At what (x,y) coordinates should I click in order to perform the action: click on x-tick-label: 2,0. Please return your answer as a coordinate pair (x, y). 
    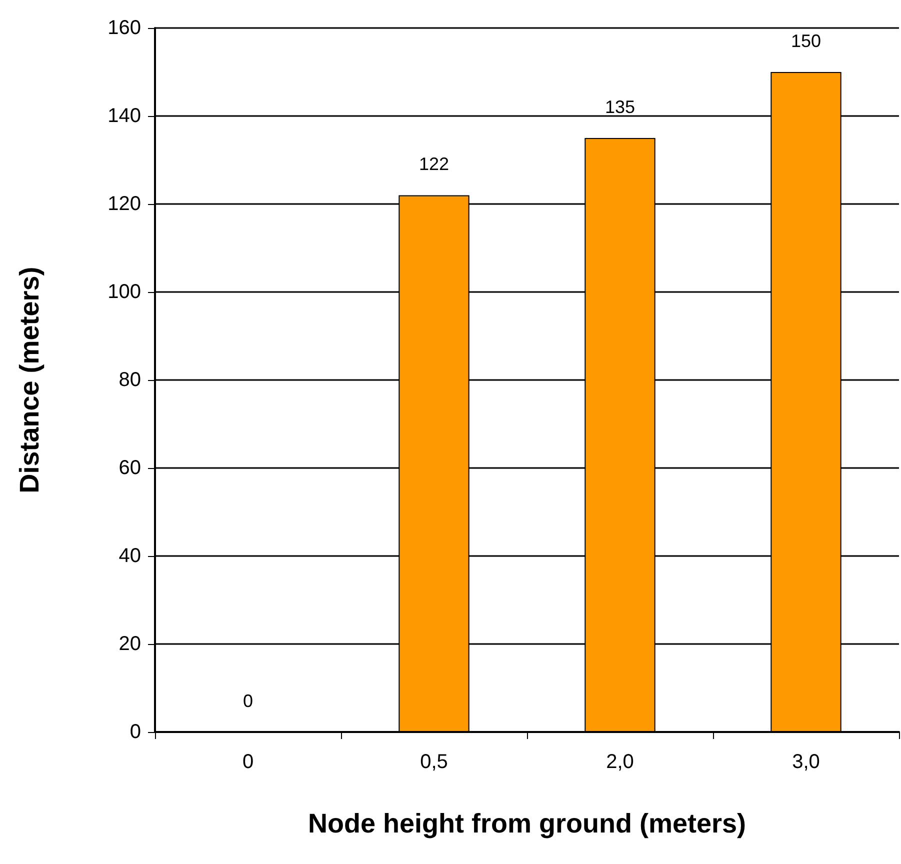
    Looking at the image, I should click on (620, 762).